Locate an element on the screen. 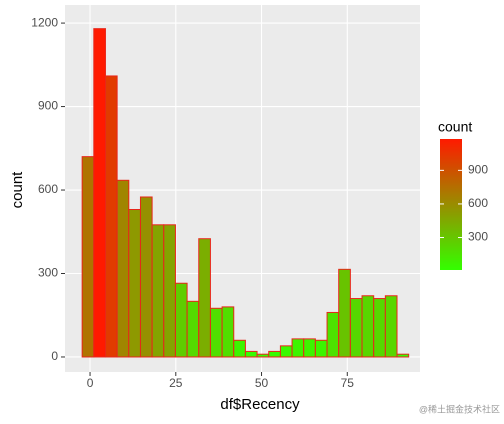  y-axis-title: count is located at coordinates (17, 190).